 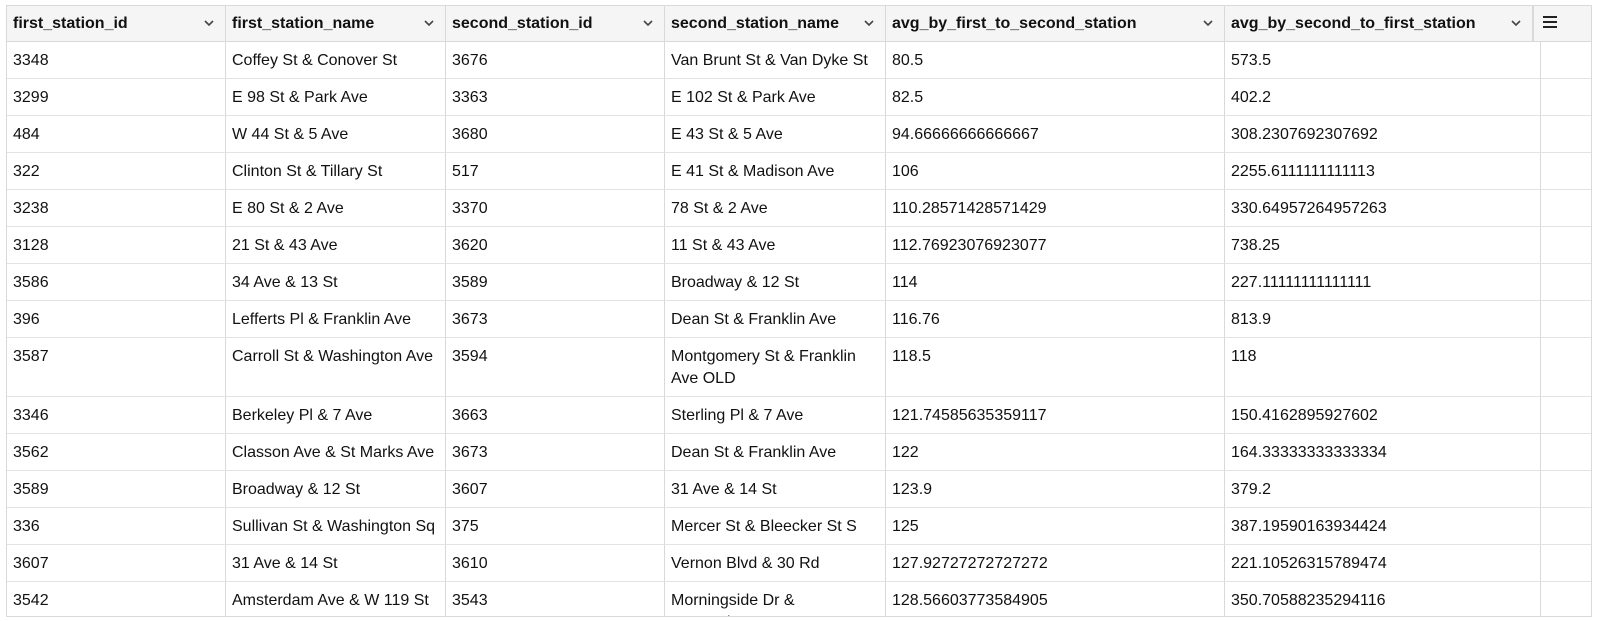 What do you see at coordinates (1383, 489) in the screenshot?
I see `cell-avg-second-to-first: 379.2` at bounding box center [1383, 489].